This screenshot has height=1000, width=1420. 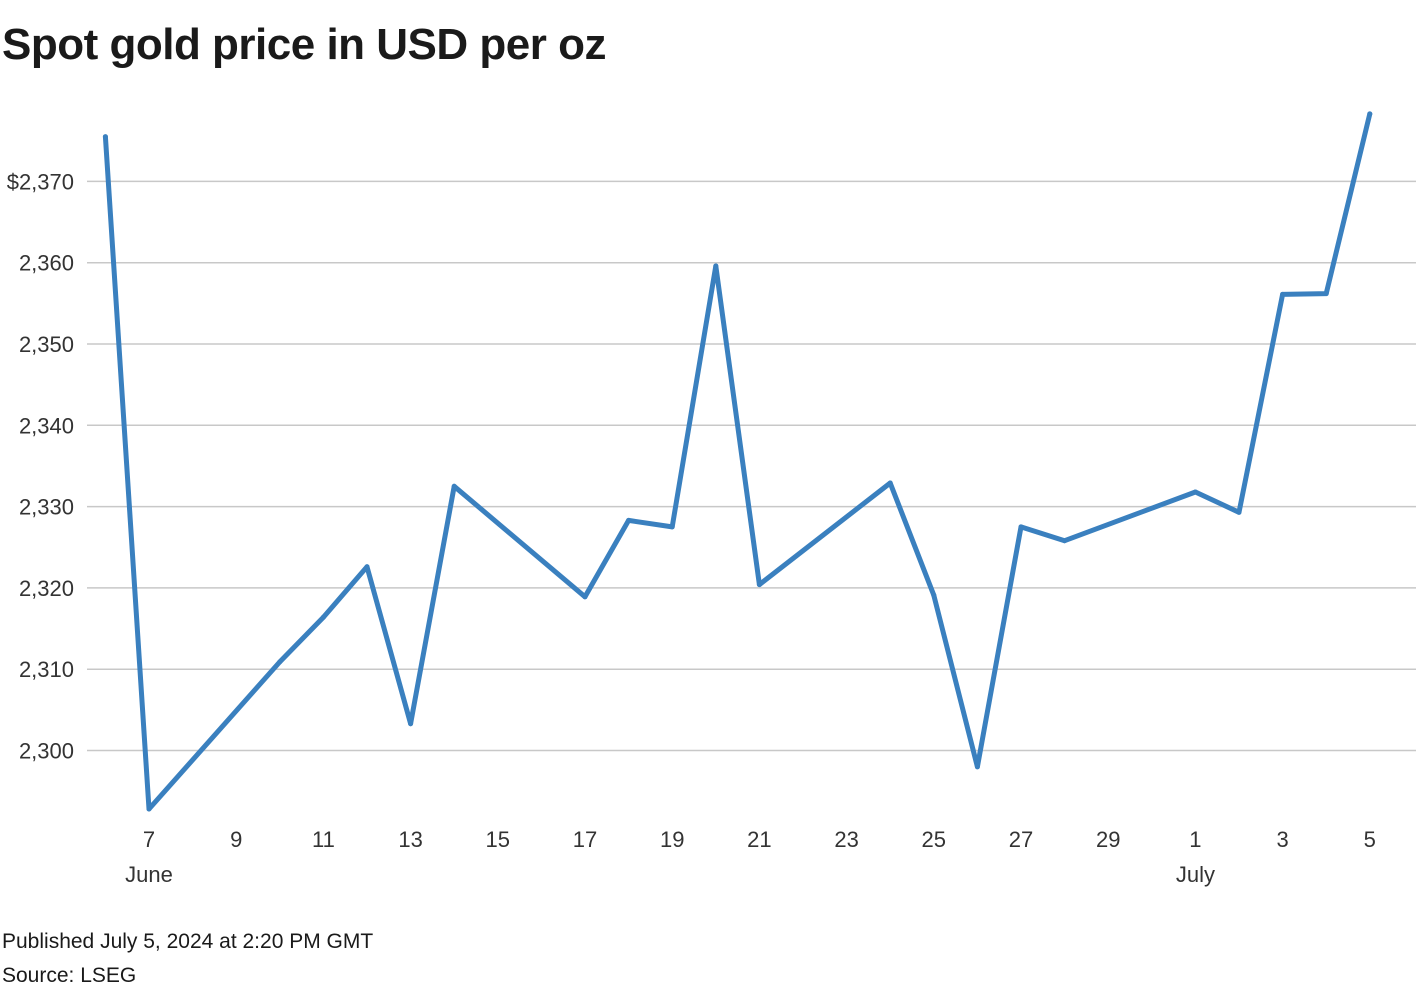 I want to click on chart-title: Spot gold price in USD per oz, so click(x=304, y=44).